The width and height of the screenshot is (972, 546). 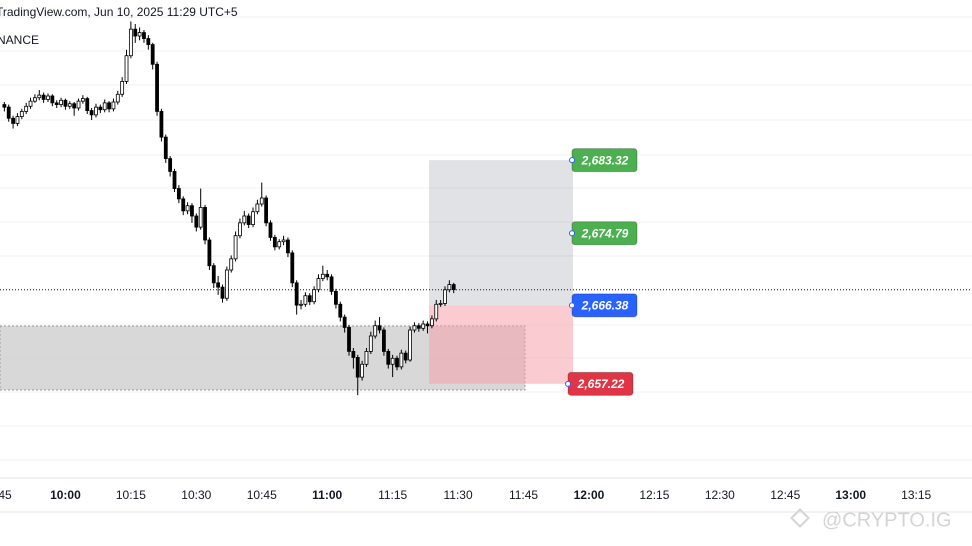 What do you see at coordinates (131, 495) in the screenshot?
I see `x-tick-label: 10:15` at bounding box center [131, 495].